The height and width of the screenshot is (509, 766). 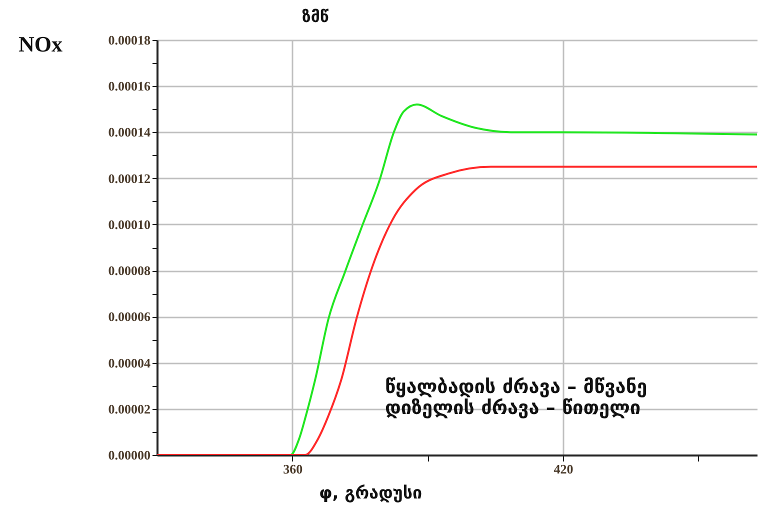 I want to click on chart-title: ზმწ, so click(x=315, y=16).